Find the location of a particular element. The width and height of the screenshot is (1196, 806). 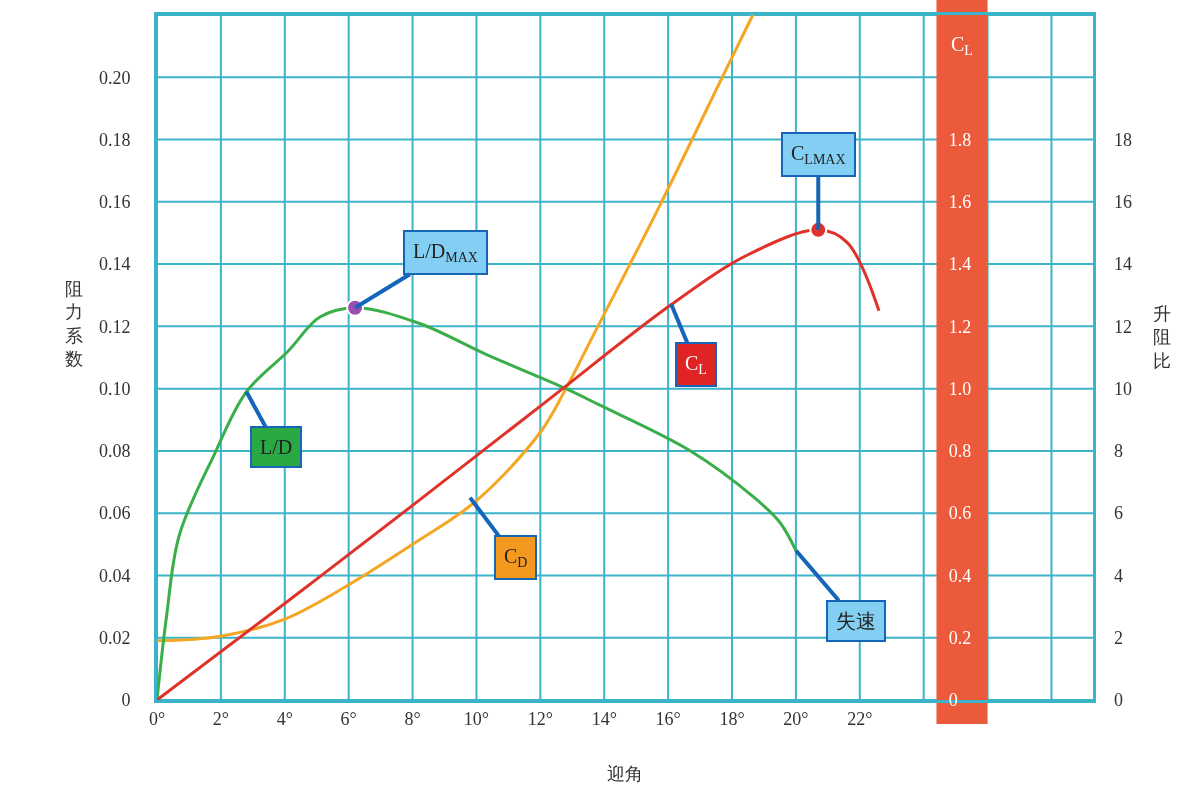

y-tick-label: 0.06 is located at coordinates (114, 513).